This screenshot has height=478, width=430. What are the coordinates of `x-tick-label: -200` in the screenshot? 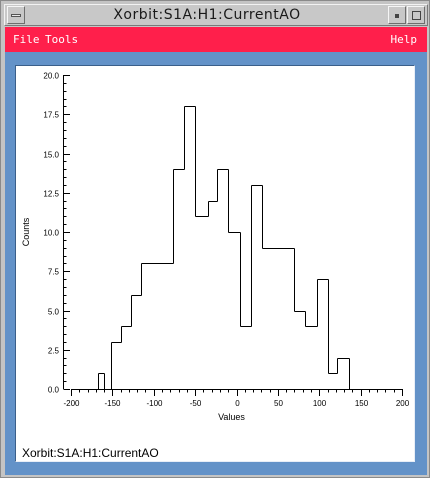 It's located at (71, 403).